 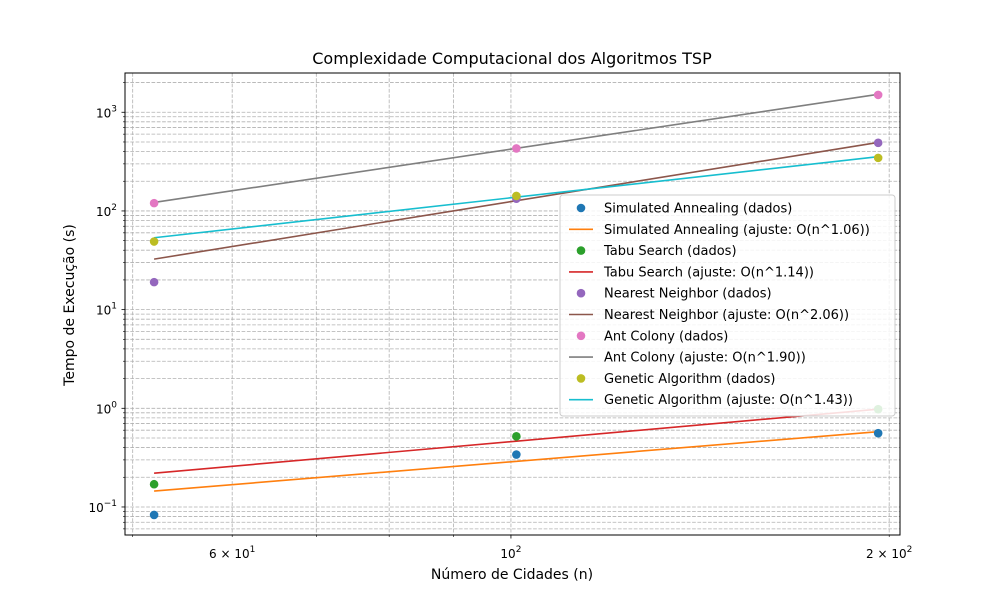 What do you see at coordinates (106, 408) in the screenshot?
I see `y-tick-label: 10⁰` at bounding box center [106, 408].